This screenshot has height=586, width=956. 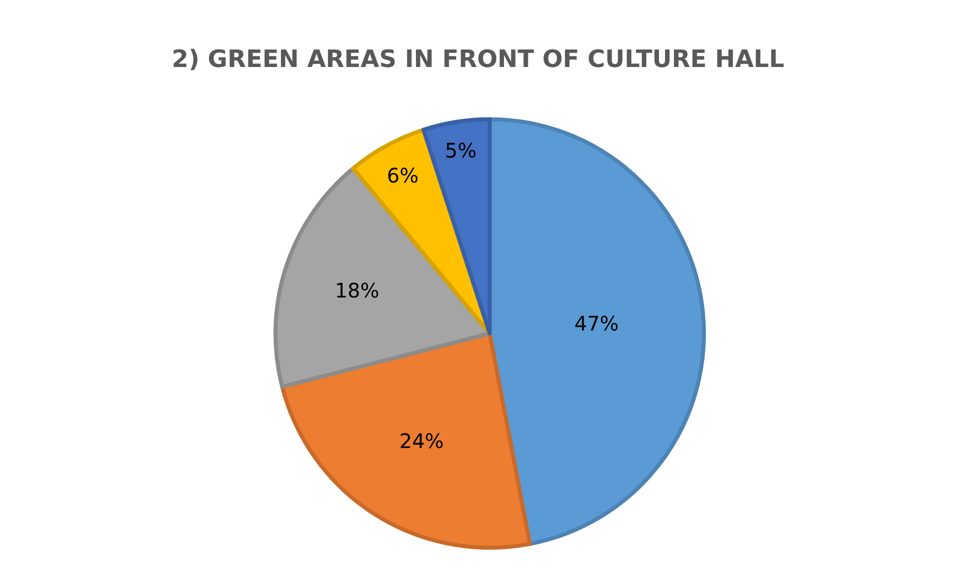 I want to click on data-label: 47%, so click(x=596, y=323).